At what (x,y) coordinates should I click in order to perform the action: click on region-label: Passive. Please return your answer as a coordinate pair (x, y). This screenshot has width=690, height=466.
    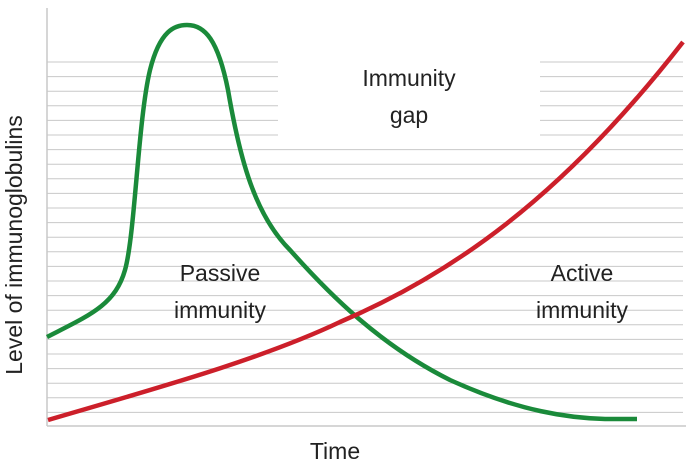
    Looking at the image, I should click on (220, 273).